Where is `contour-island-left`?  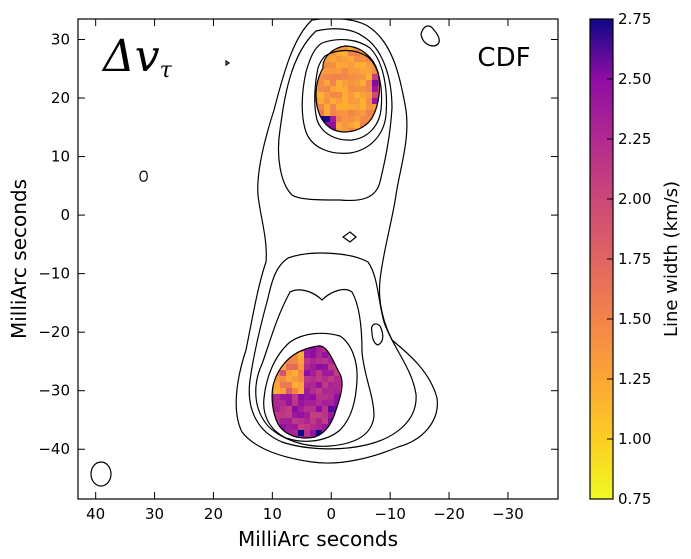
contour-island-left is located at coordinates (143, 176).